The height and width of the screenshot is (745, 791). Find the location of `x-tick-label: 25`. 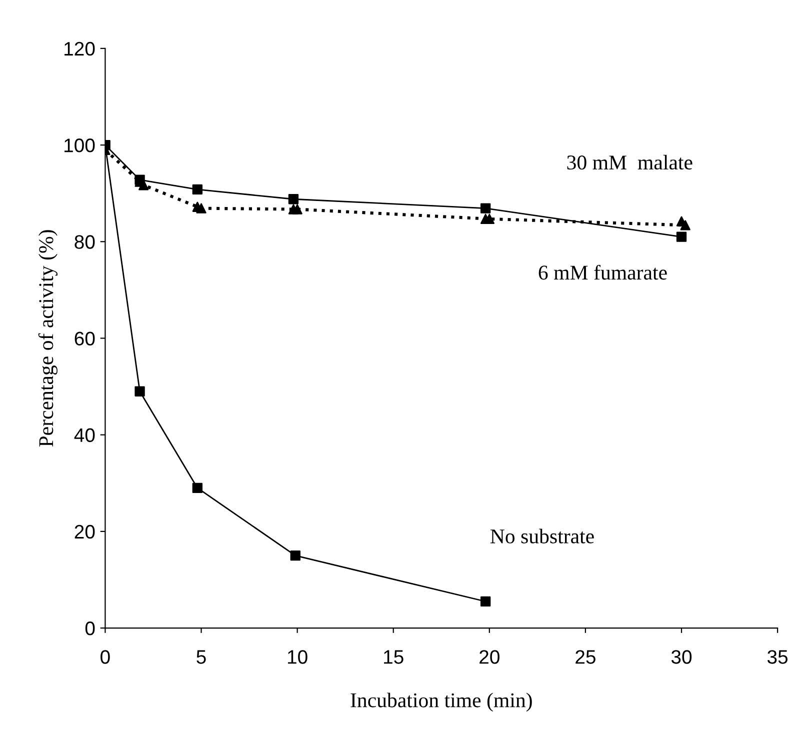

x-tick-label: 25 is located at coordinates (586, 657).